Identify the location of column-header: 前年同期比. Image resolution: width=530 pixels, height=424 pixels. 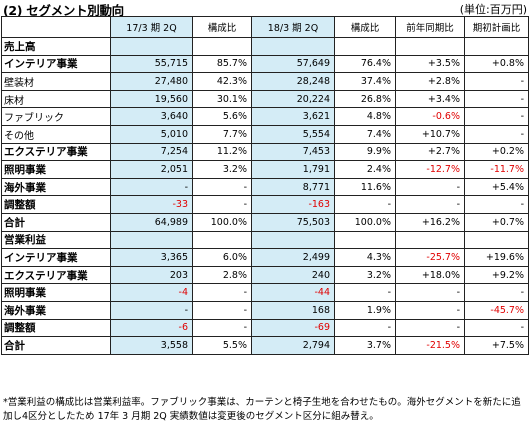
(430, 27).